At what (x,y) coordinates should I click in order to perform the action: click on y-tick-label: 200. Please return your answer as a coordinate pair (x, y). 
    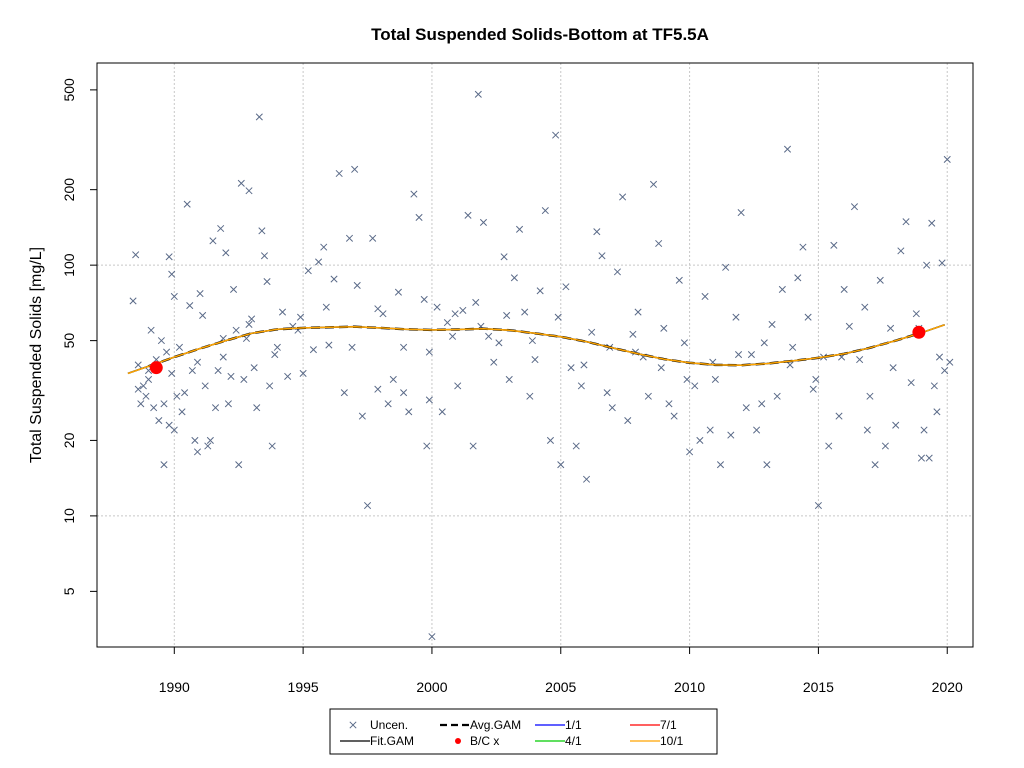
    Looking at the image, I should click on (69, 190).